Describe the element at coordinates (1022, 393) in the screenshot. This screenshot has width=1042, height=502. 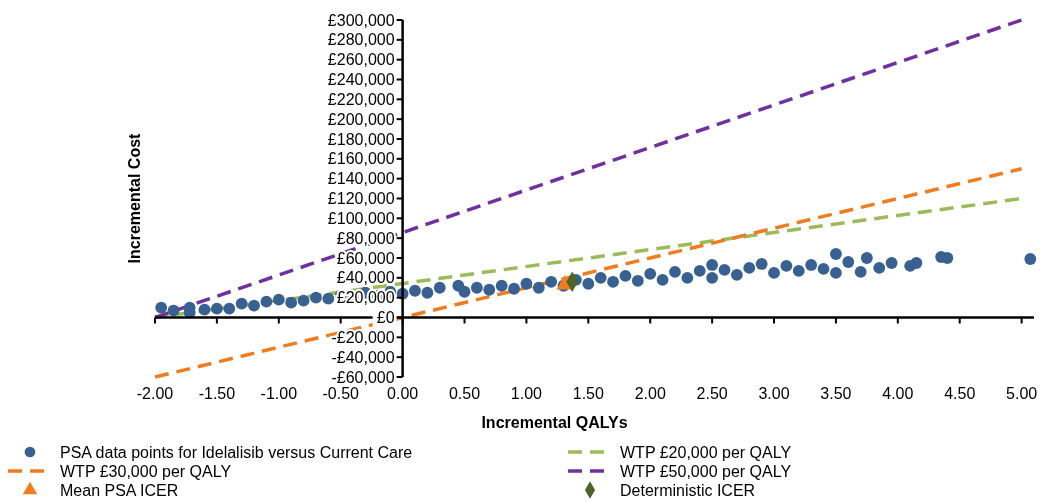
I see `x-tick-label: 5.00` at that location.